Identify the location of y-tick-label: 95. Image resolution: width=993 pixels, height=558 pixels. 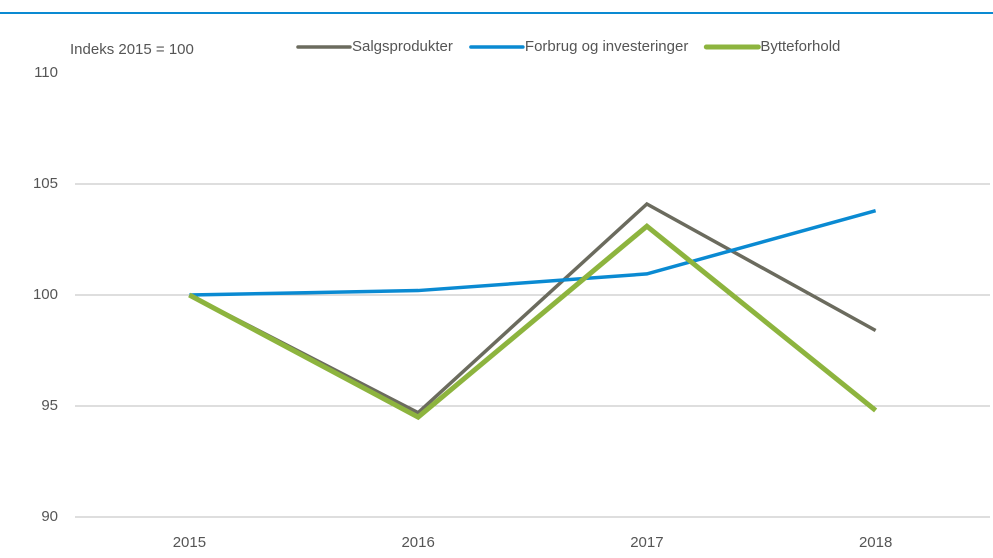
(49, 405).